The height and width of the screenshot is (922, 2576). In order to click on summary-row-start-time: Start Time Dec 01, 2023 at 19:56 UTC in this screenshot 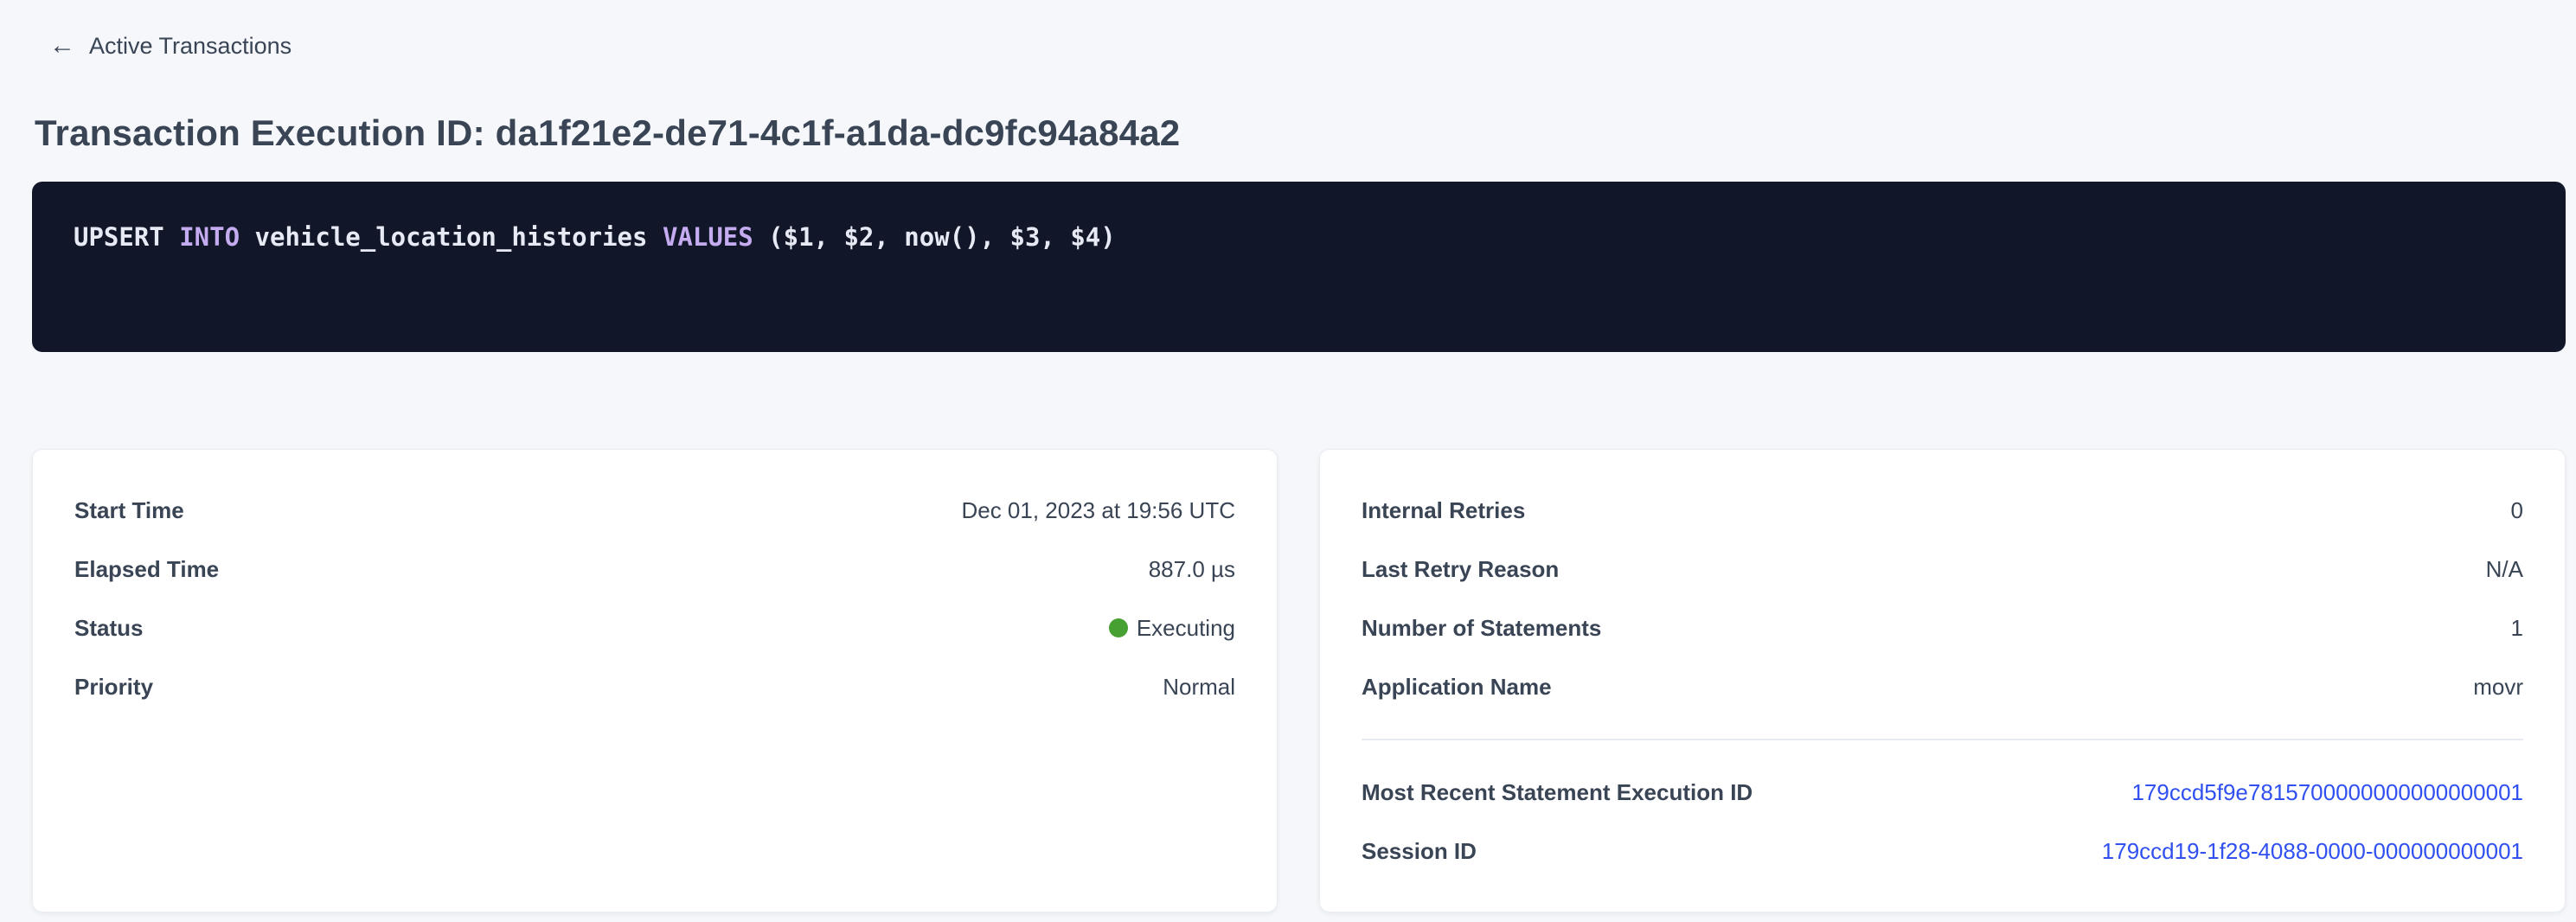, I will do `click(654, 510)`.